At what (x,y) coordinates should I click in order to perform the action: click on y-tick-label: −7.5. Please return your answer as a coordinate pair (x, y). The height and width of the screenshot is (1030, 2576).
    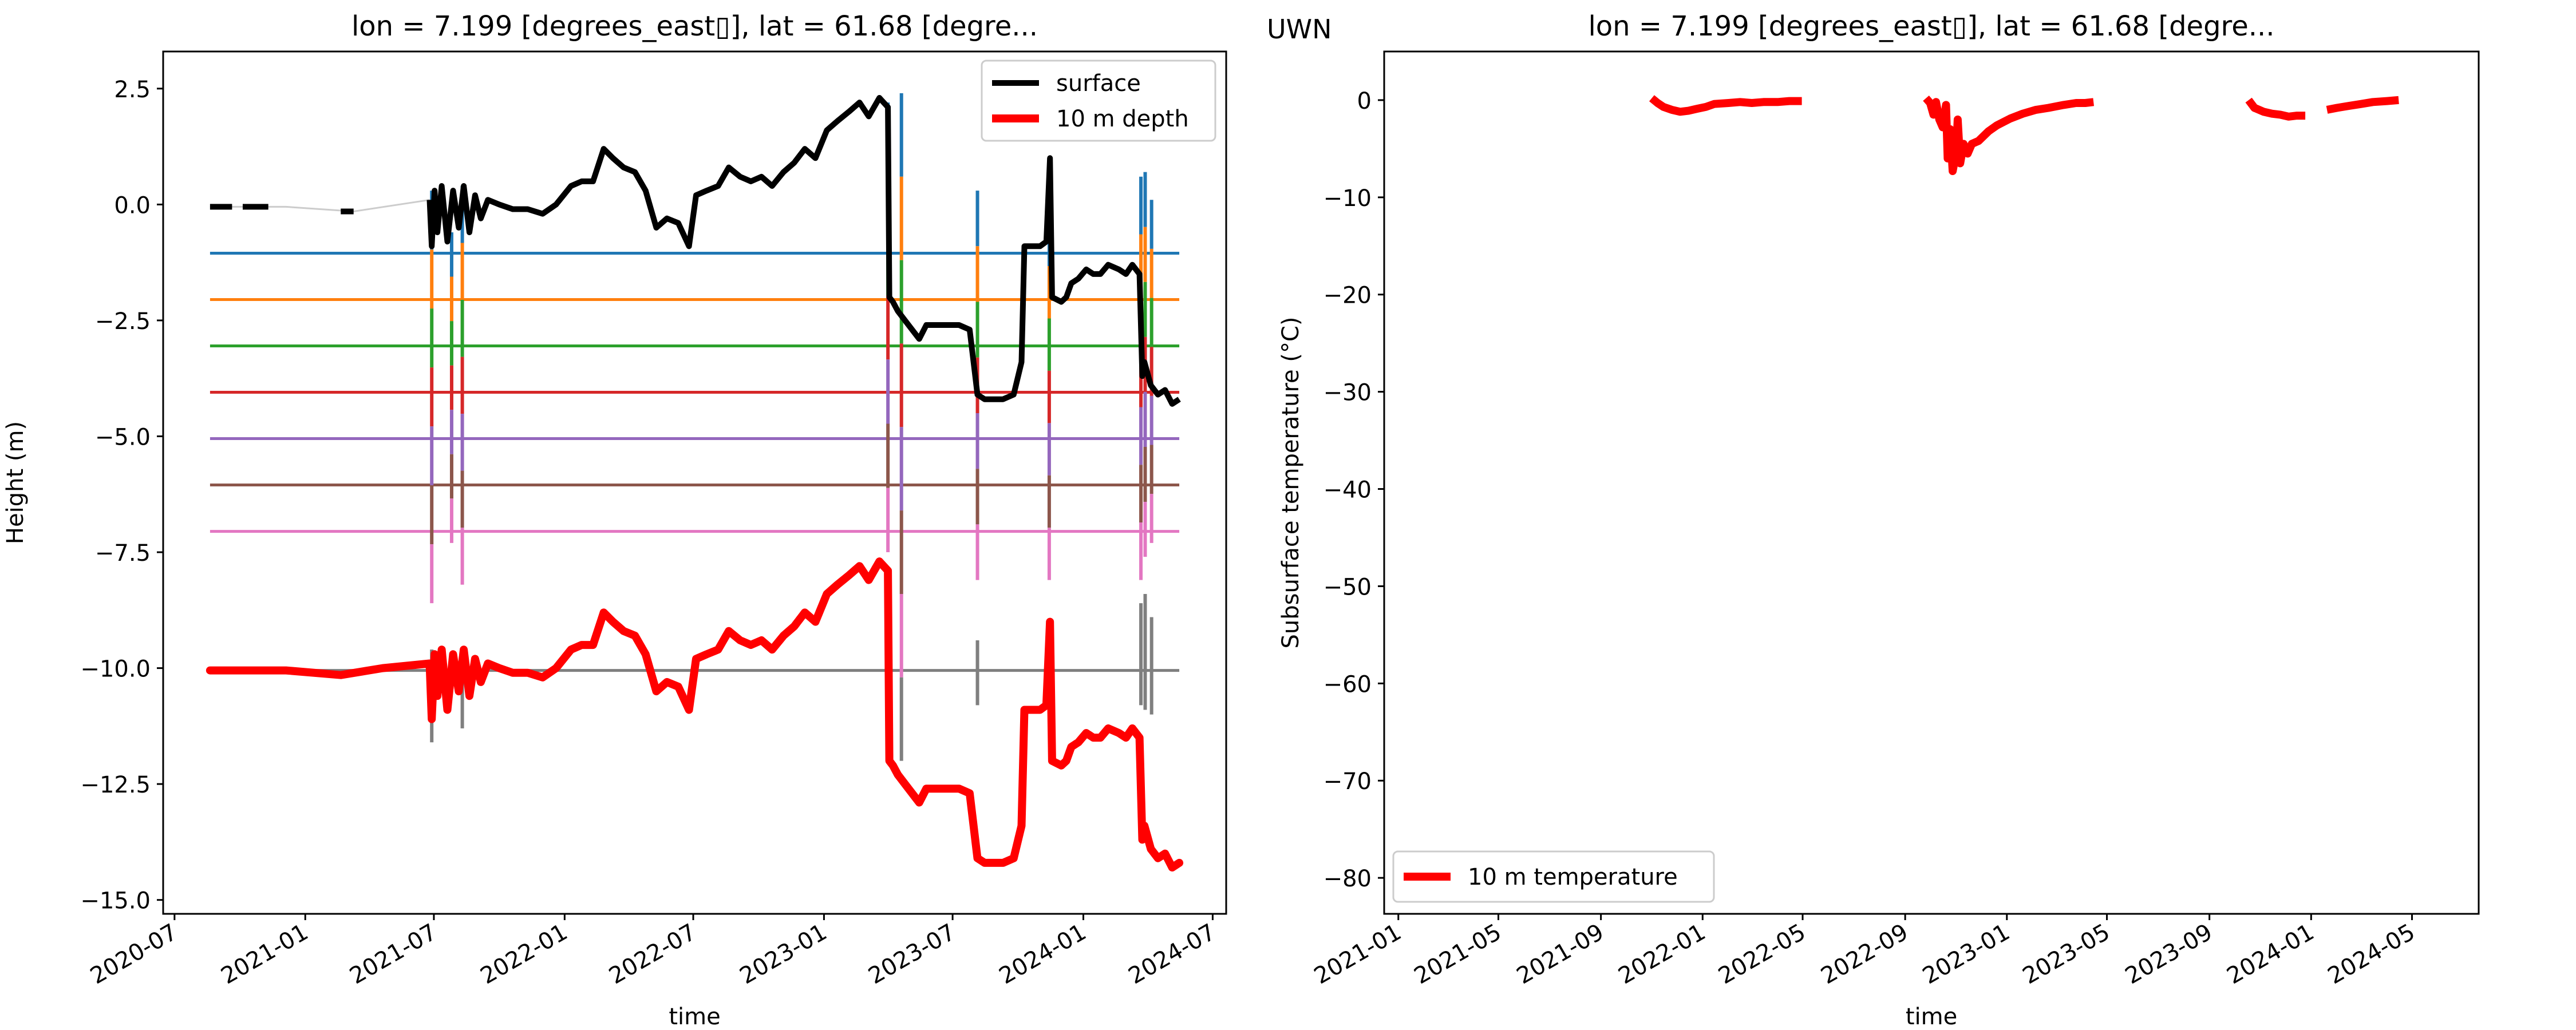
    Looking at the image, I should click on (123, 553).